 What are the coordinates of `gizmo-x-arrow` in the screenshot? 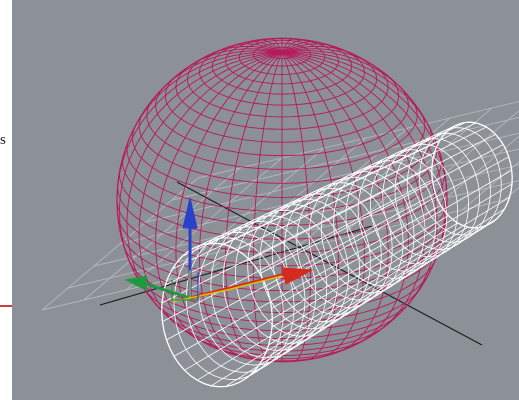 It's located at (297, 276).